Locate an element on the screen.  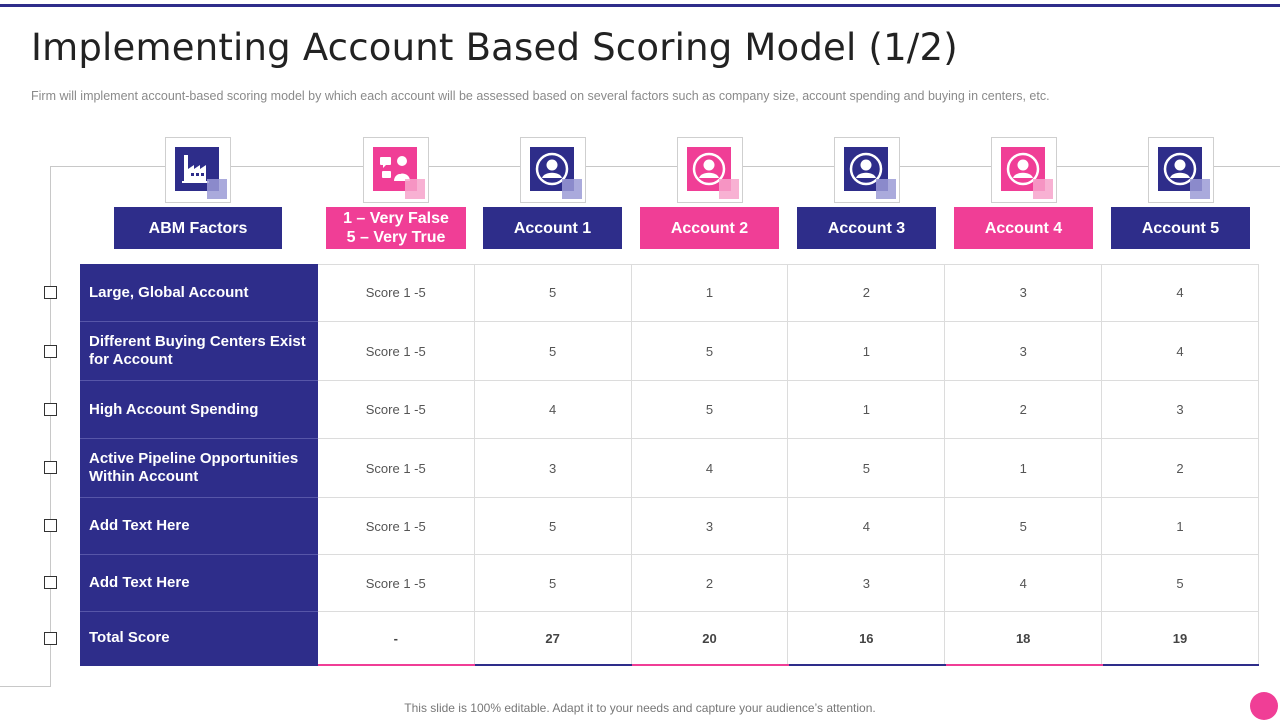
corner-circle-decoration is located at coordinates (1264, 706).